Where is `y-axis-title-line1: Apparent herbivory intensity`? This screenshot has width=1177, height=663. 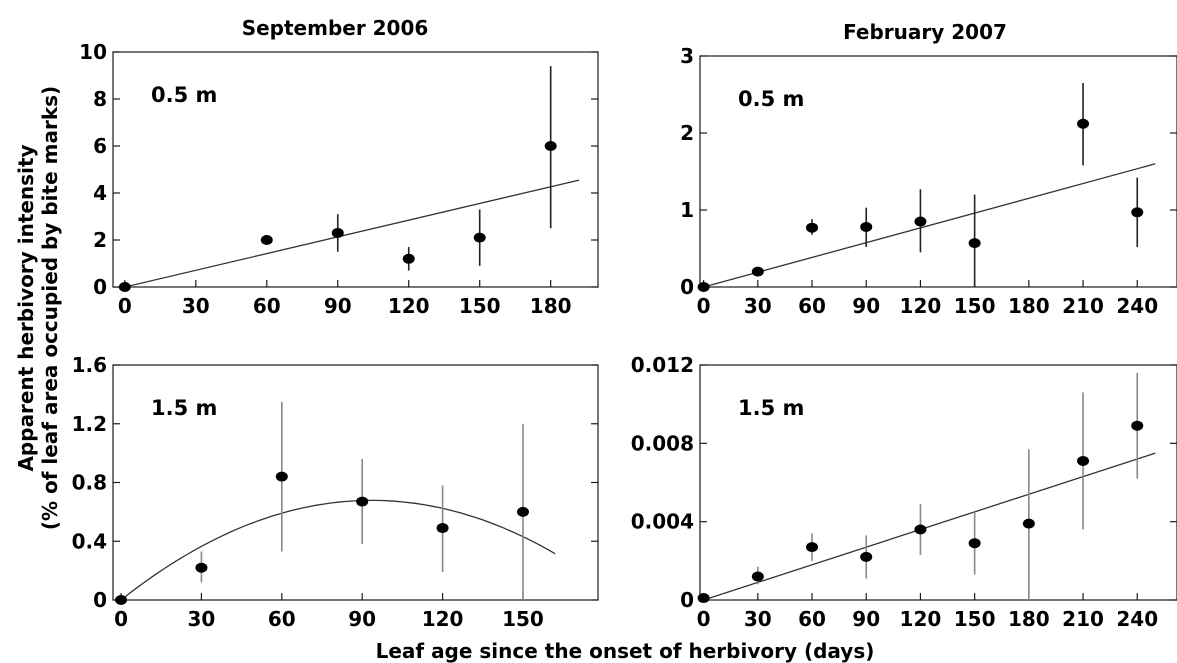 y-axis-title-line1: Apparent herbivory intensity is located at coordinates (26, 307).